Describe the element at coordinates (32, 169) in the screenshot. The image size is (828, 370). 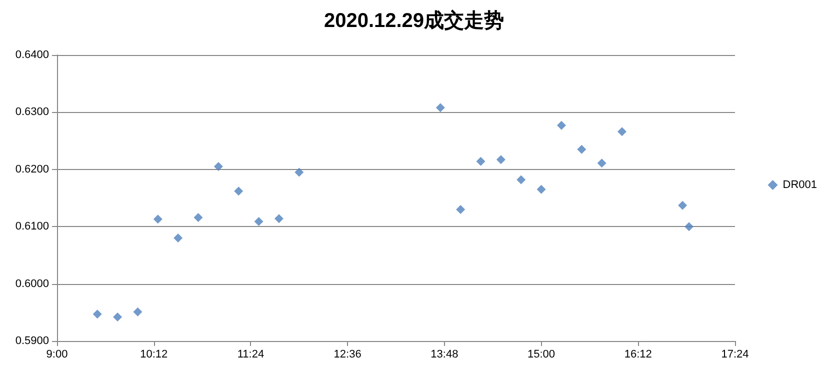
I see `y-tick-label: 0.6200` at that location.